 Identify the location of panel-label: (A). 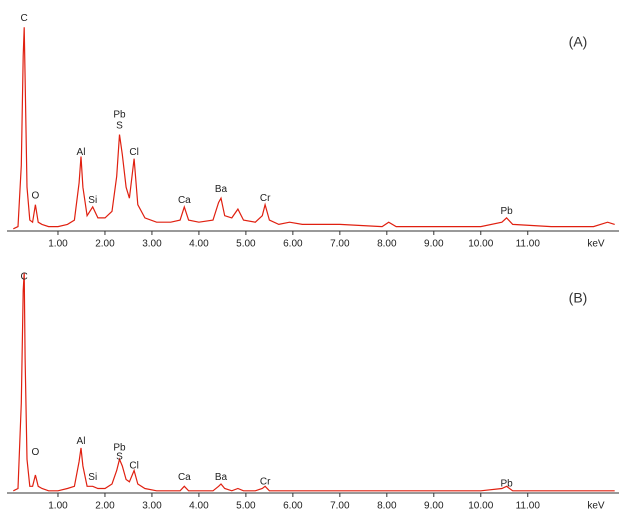
(578, 42).